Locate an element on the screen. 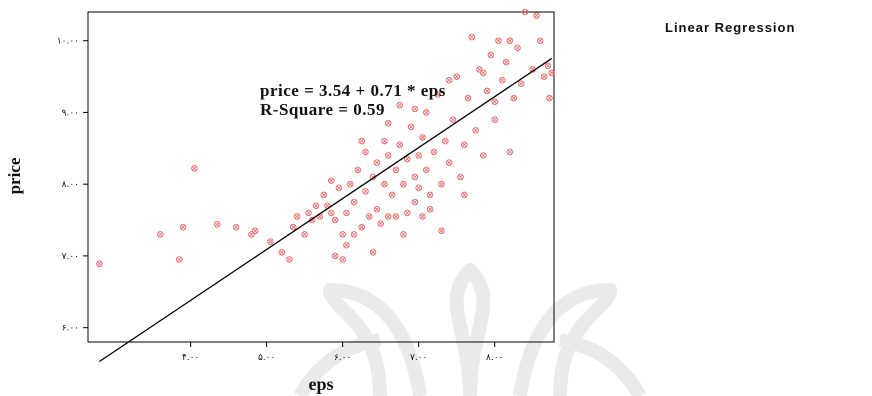 This screenshot has width=872, height=396. regression-equation: price = 3.54 + 0.71 * eps is located at coordinates (353, 90).